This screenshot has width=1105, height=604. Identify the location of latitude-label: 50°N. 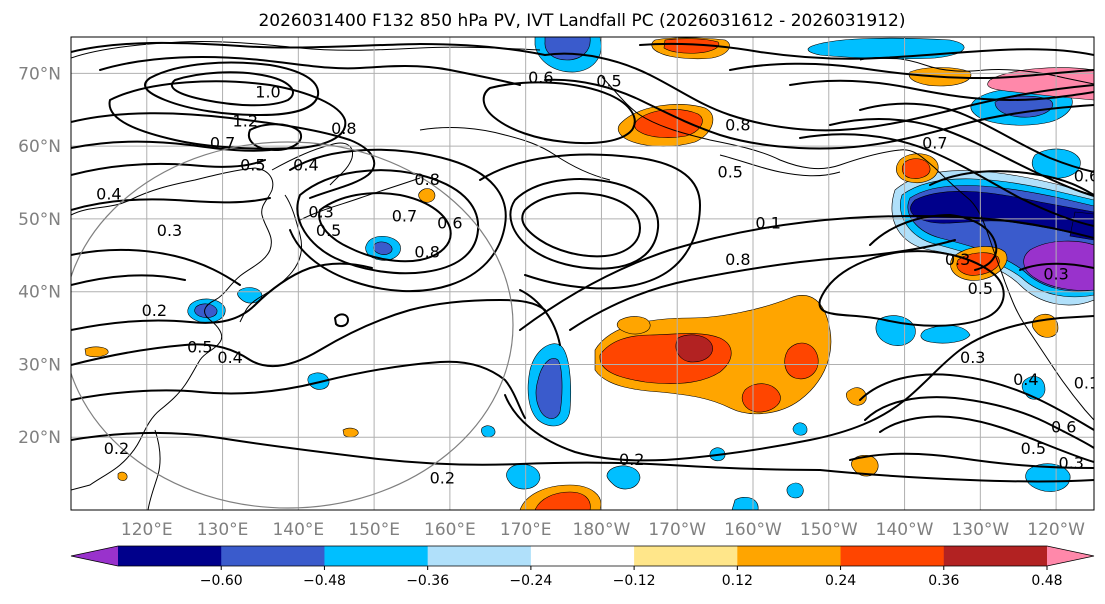
(39, 220).